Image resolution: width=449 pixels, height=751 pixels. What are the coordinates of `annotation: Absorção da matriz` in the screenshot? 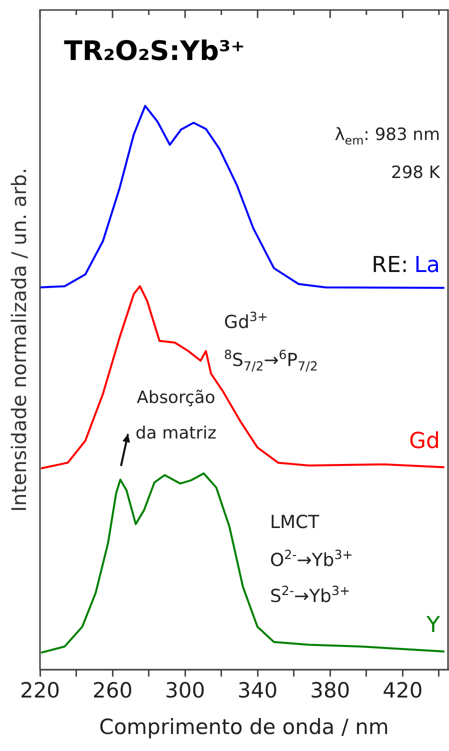 It's located at (176, 416).